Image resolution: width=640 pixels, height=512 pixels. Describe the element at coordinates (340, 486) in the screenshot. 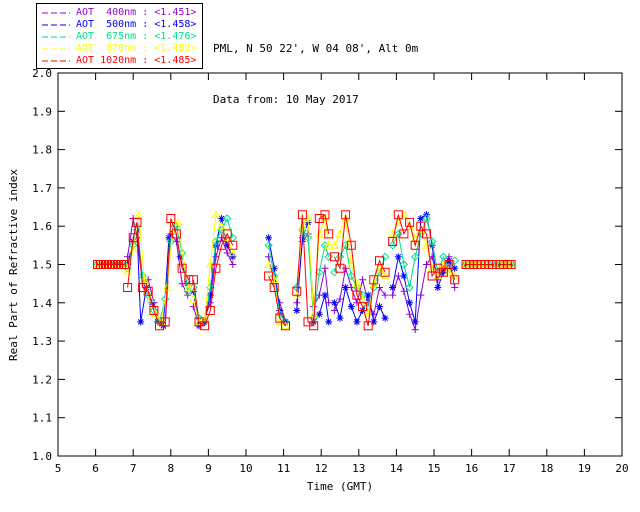

I see `x-axis-title: Time (GMT)` at that location.